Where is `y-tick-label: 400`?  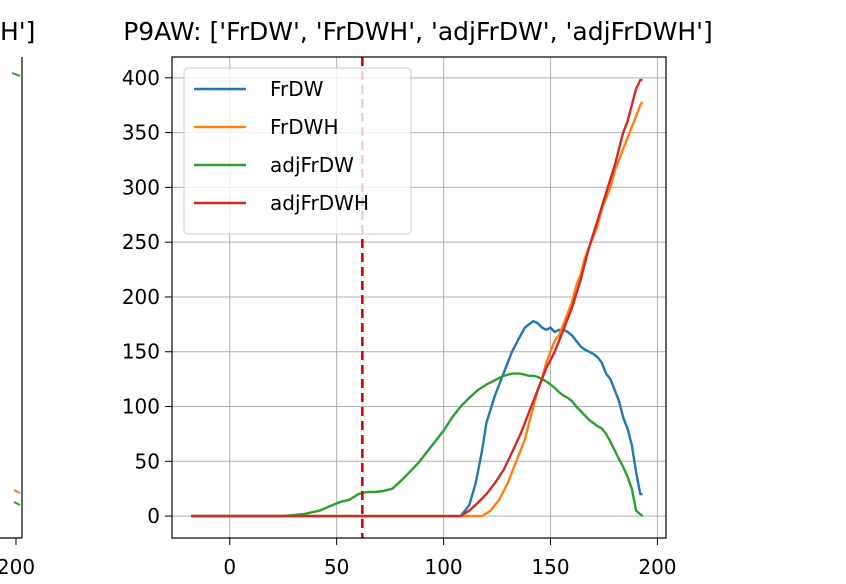 y-tick-label: 400 is located at coordinates (141, 78).